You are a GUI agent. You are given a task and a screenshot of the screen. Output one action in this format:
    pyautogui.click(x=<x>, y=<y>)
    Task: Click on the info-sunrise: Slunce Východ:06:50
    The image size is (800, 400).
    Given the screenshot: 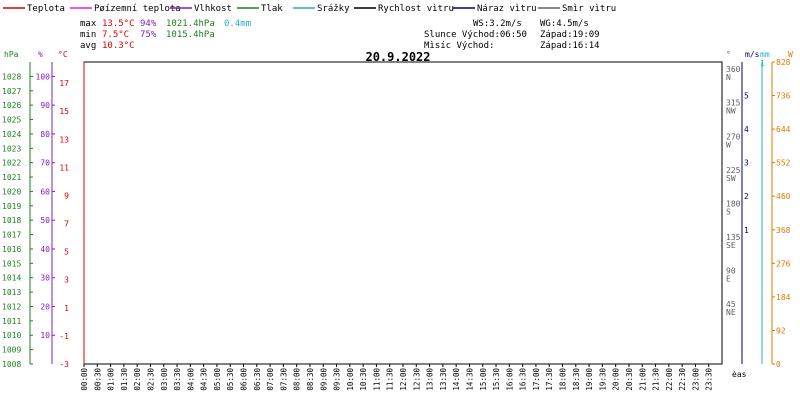 What is the action you would take?
    pyautogui.click(x=475, y=35)
    